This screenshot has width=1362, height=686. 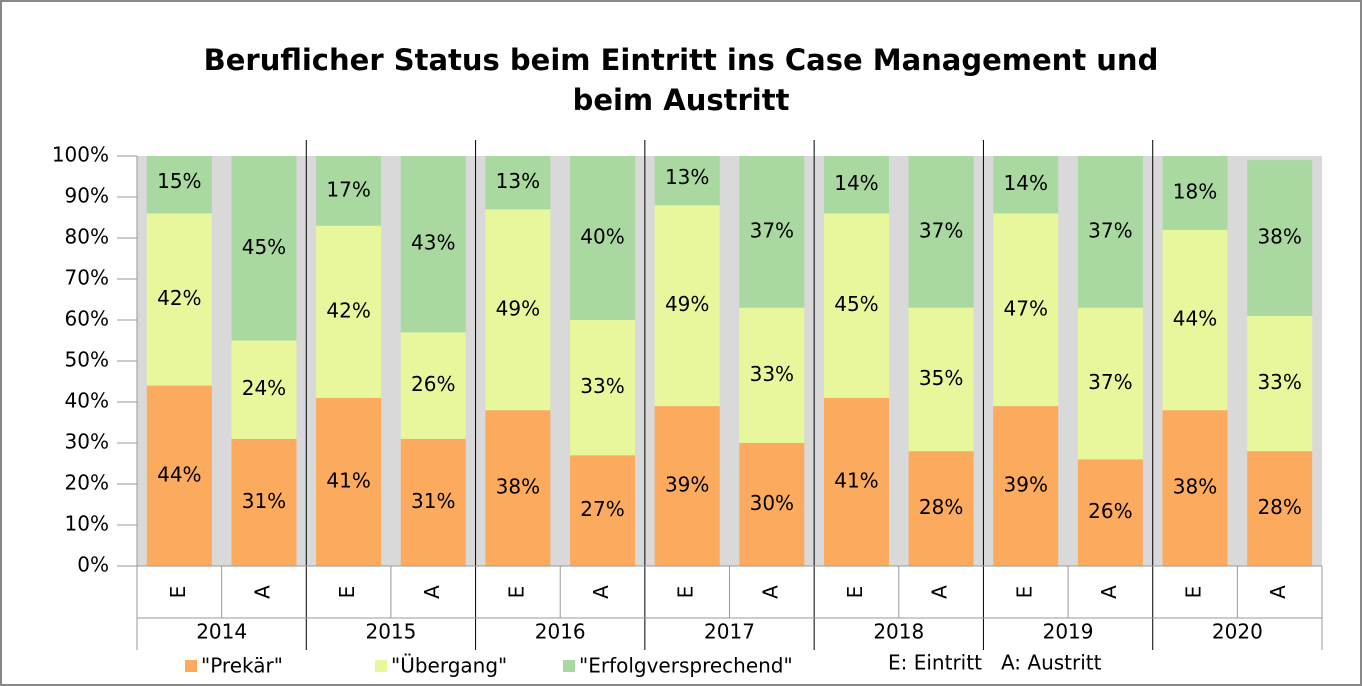 I want to click on legend-label: "Erfolgversprechend", so click(x=686, y=666).